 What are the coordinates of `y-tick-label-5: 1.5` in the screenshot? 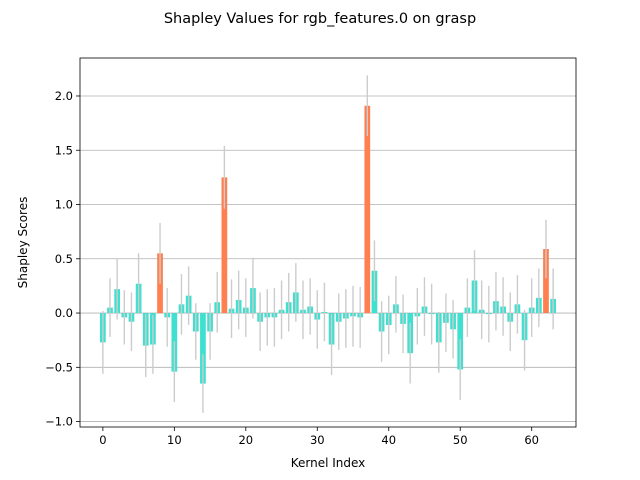 It's located at (64, 150).